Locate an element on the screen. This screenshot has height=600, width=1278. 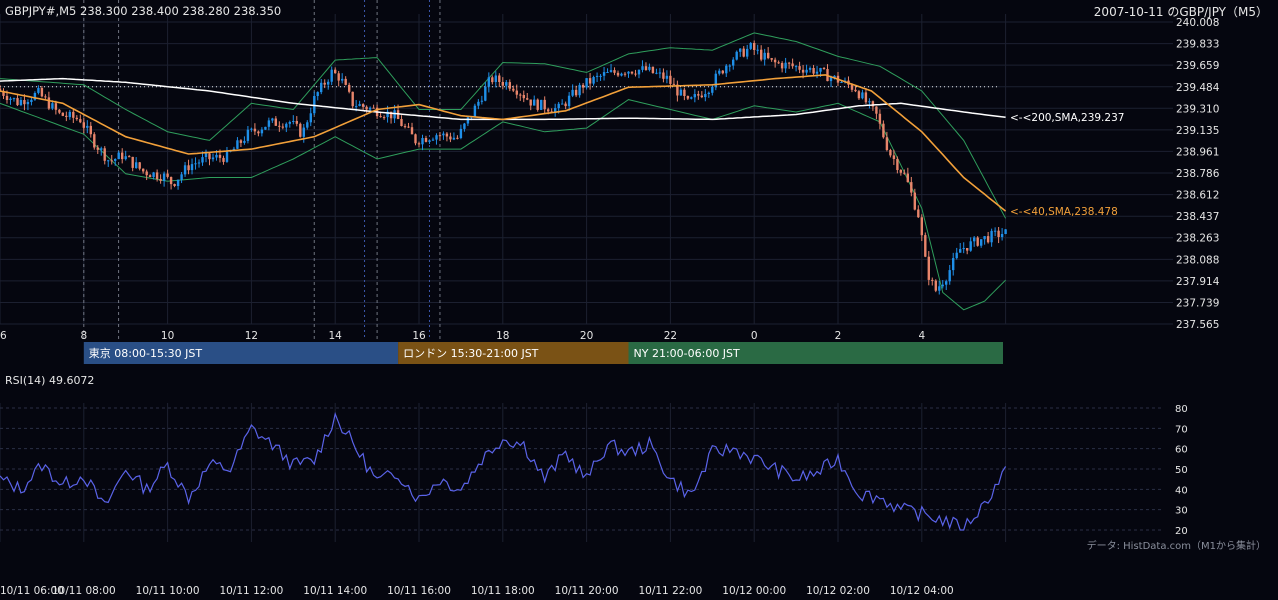
time-tick-label: 8 is located at coordinates (83, 336).